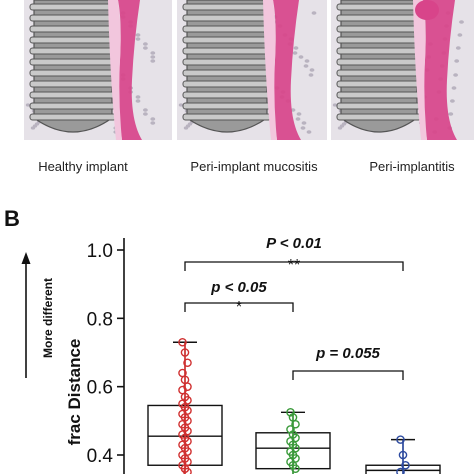  Describe the element at coordinates (294, 243) in the screenshot. I see `p-value-label: P < 0.01` at that location.